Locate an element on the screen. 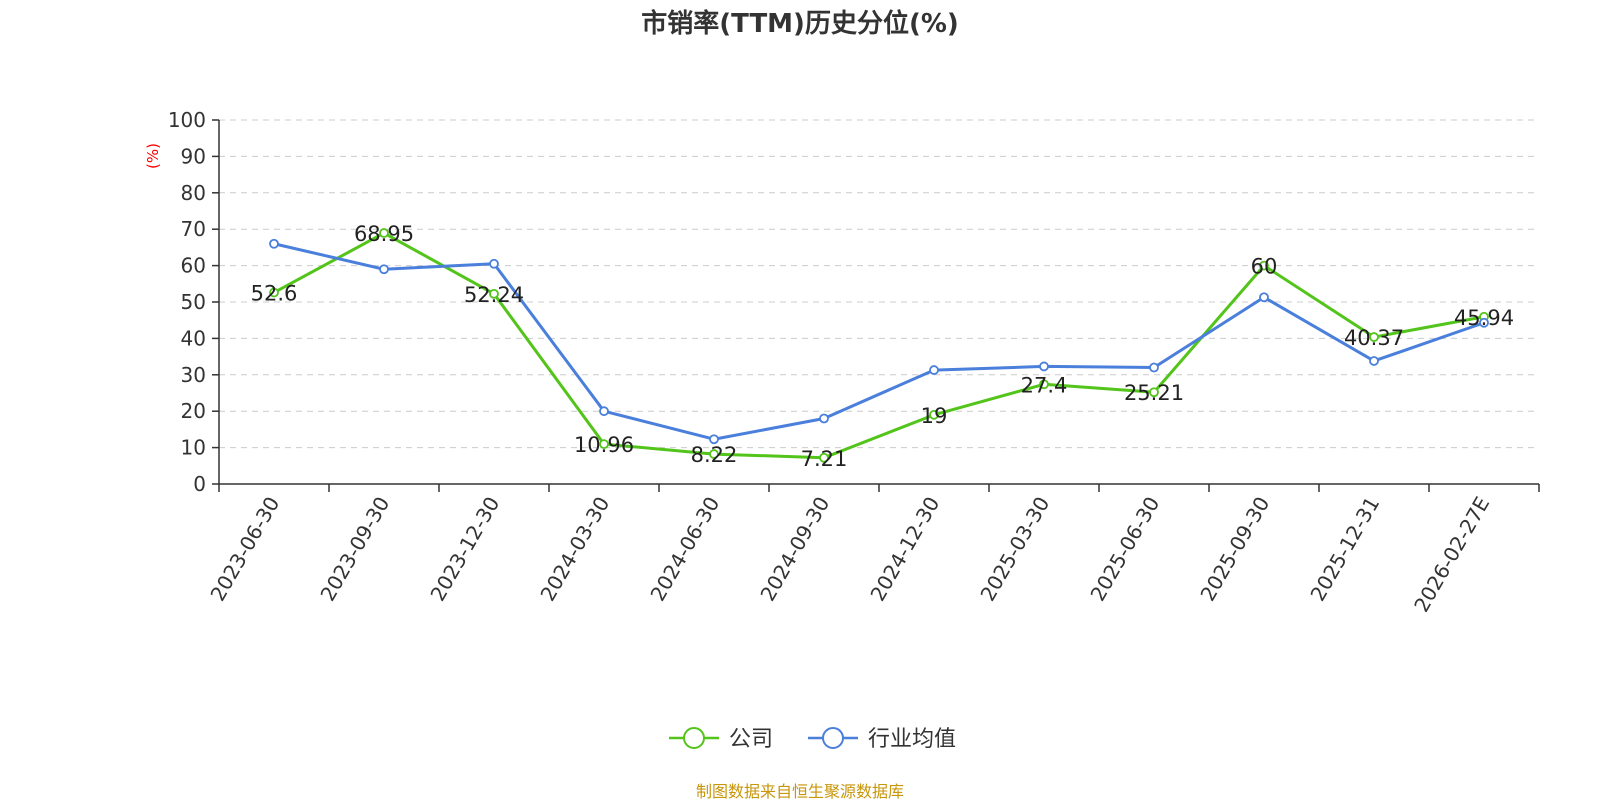 Image resolution: width=1600 pixels, height=802 pixels. data-label: 10.96 is located at coordinates (604, 445).